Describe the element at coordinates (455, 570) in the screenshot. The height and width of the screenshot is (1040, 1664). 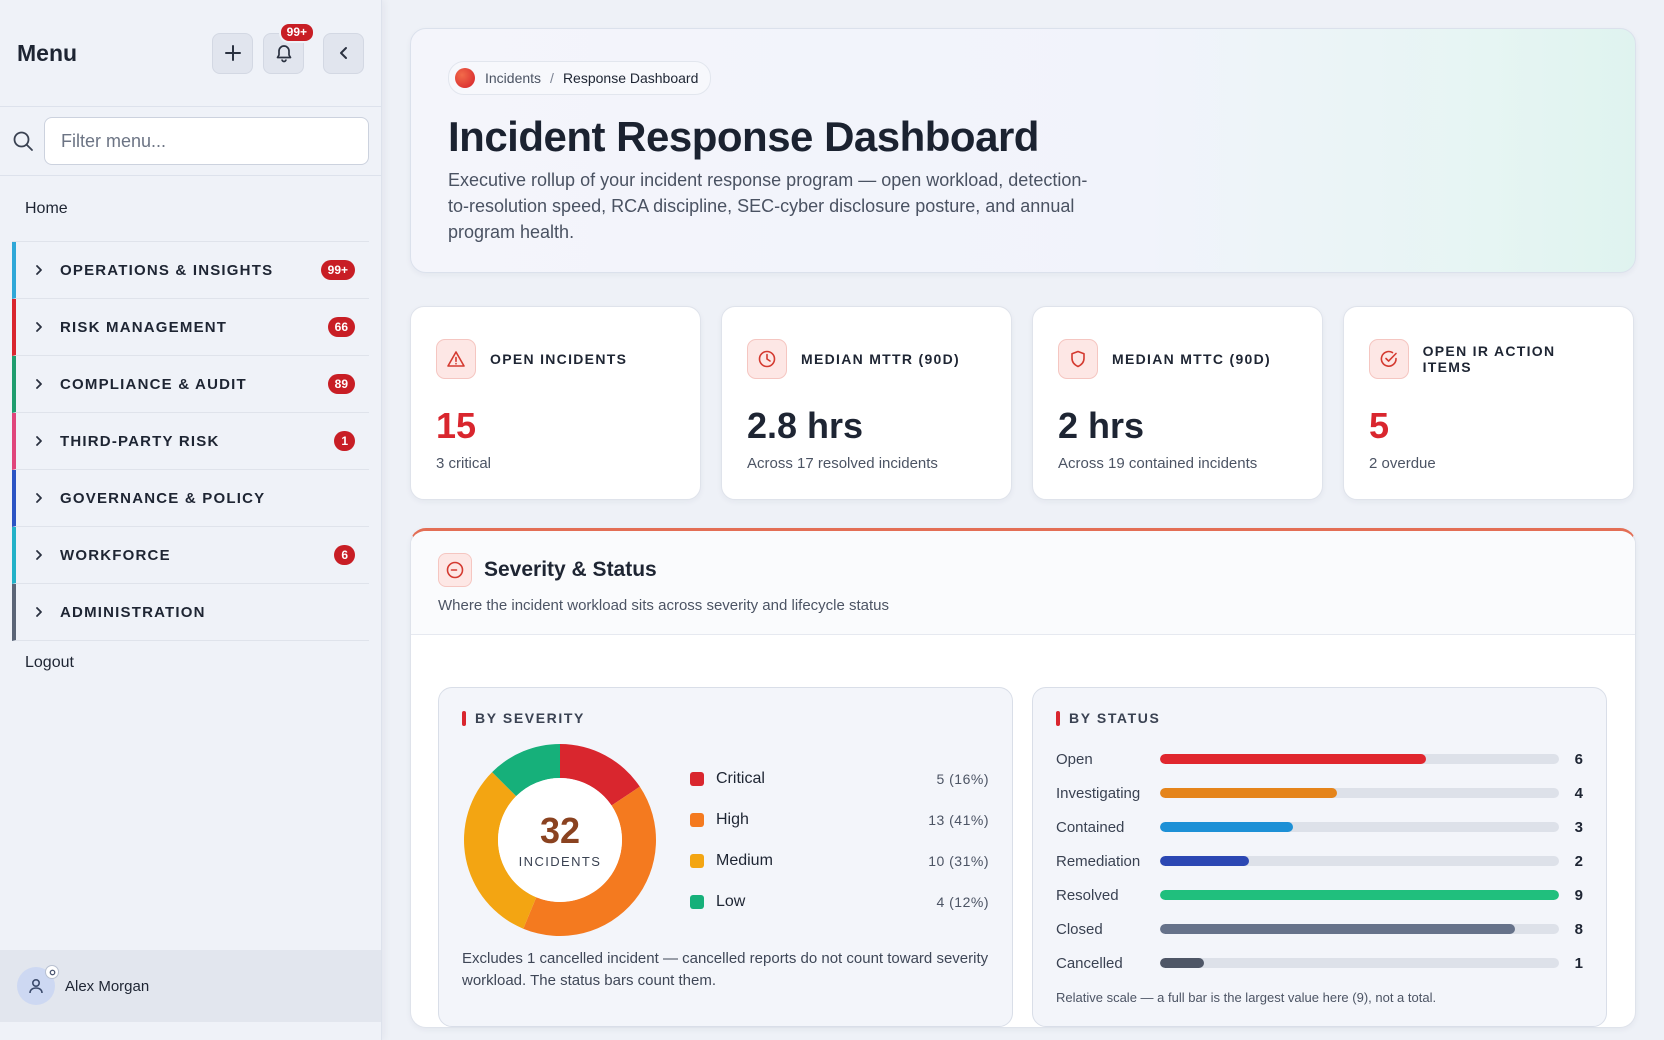
I see `minus-circle-icon` at that location.